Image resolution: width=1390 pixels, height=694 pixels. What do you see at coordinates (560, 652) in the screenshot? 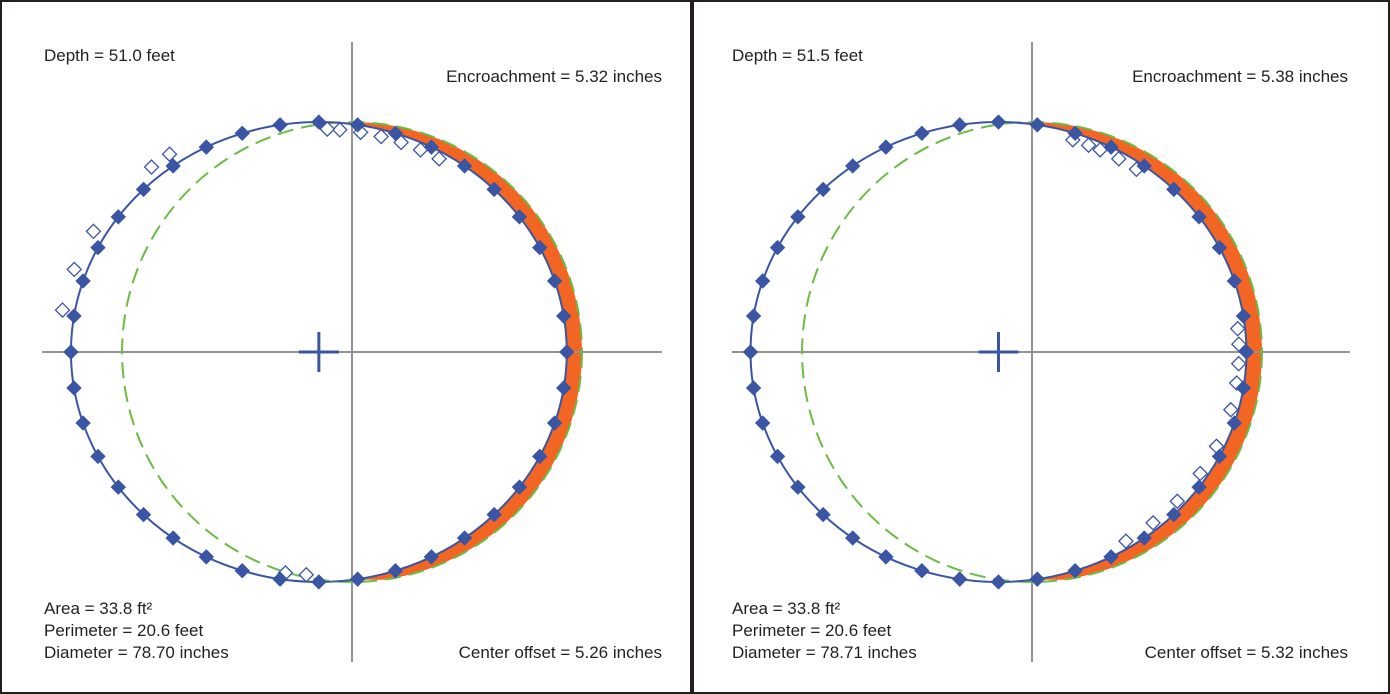
I see `center-offset-label: Center offset = 5.26 inches` at bounding box center [560, 652].